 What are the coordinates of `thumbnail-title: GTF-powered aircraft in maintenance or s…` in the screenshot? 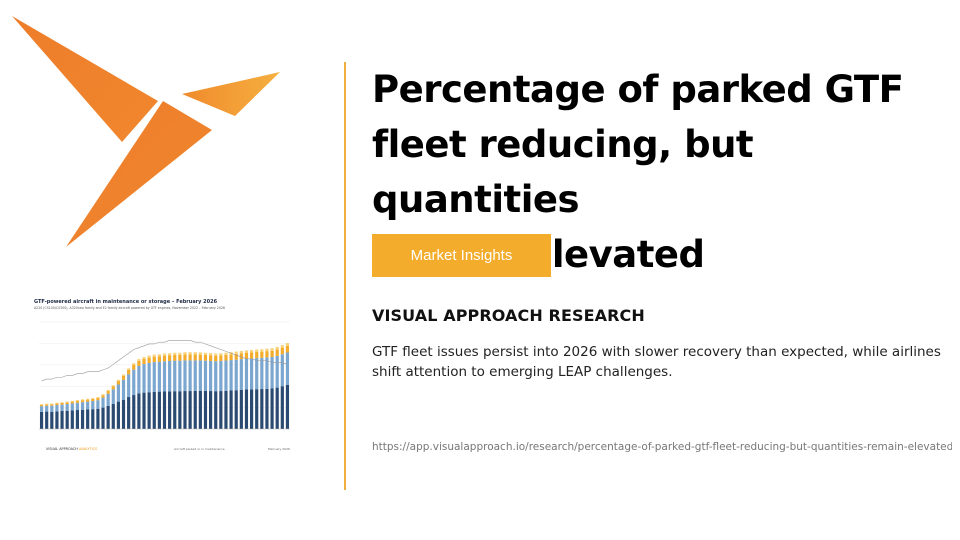 It's located at (126, 302).